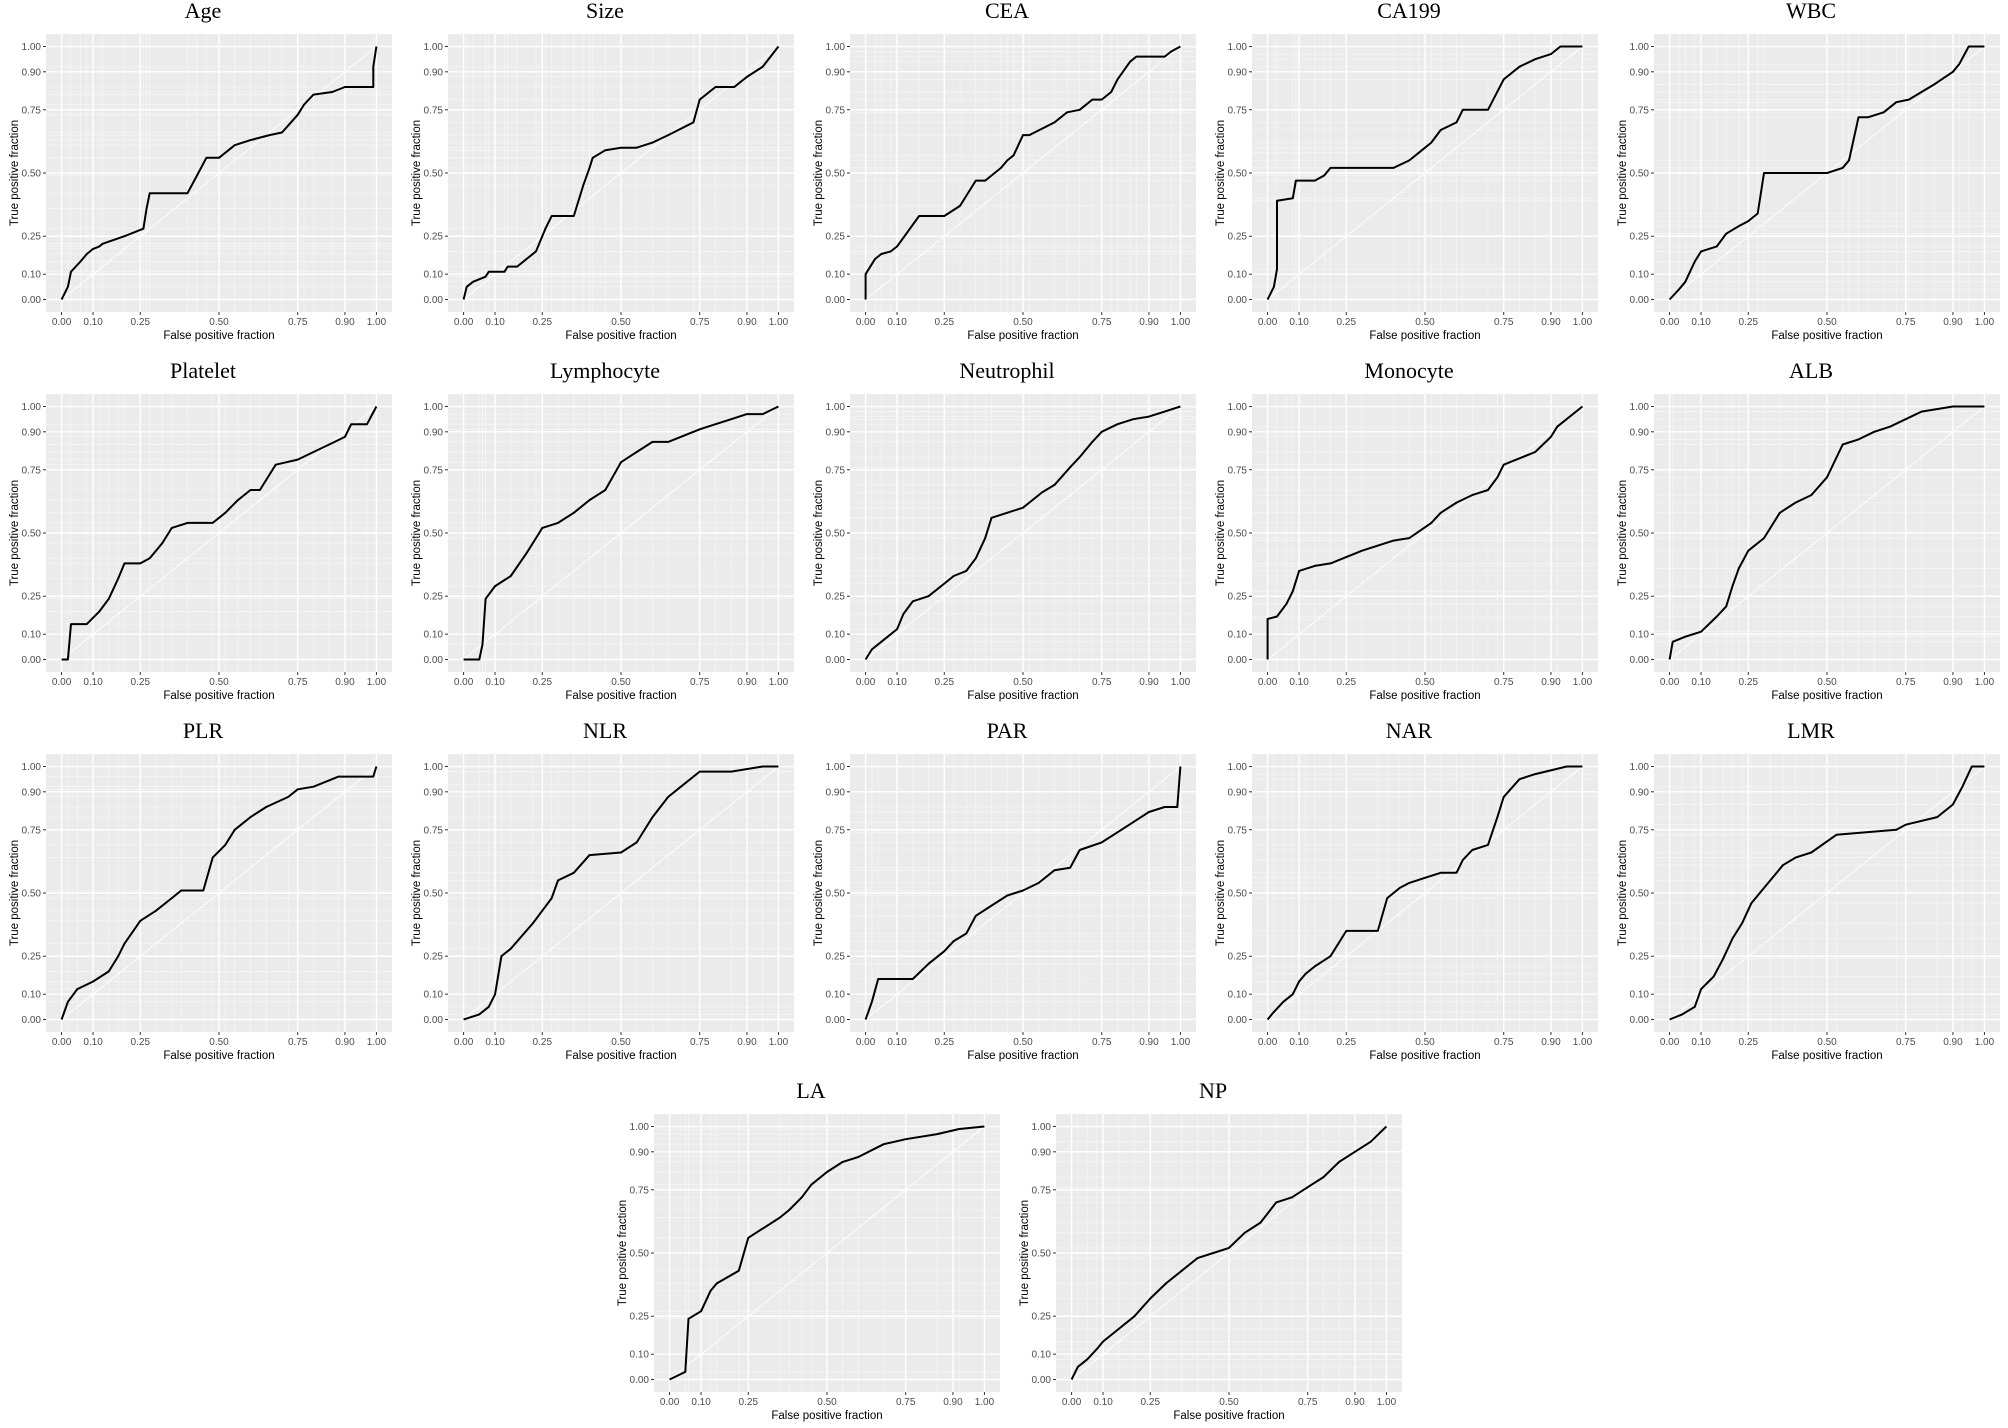  What do you see at coordinates (1007, 370) in the screenshot?
I see `chart-title: Neutrophil` at bounding box center [1007, 370].